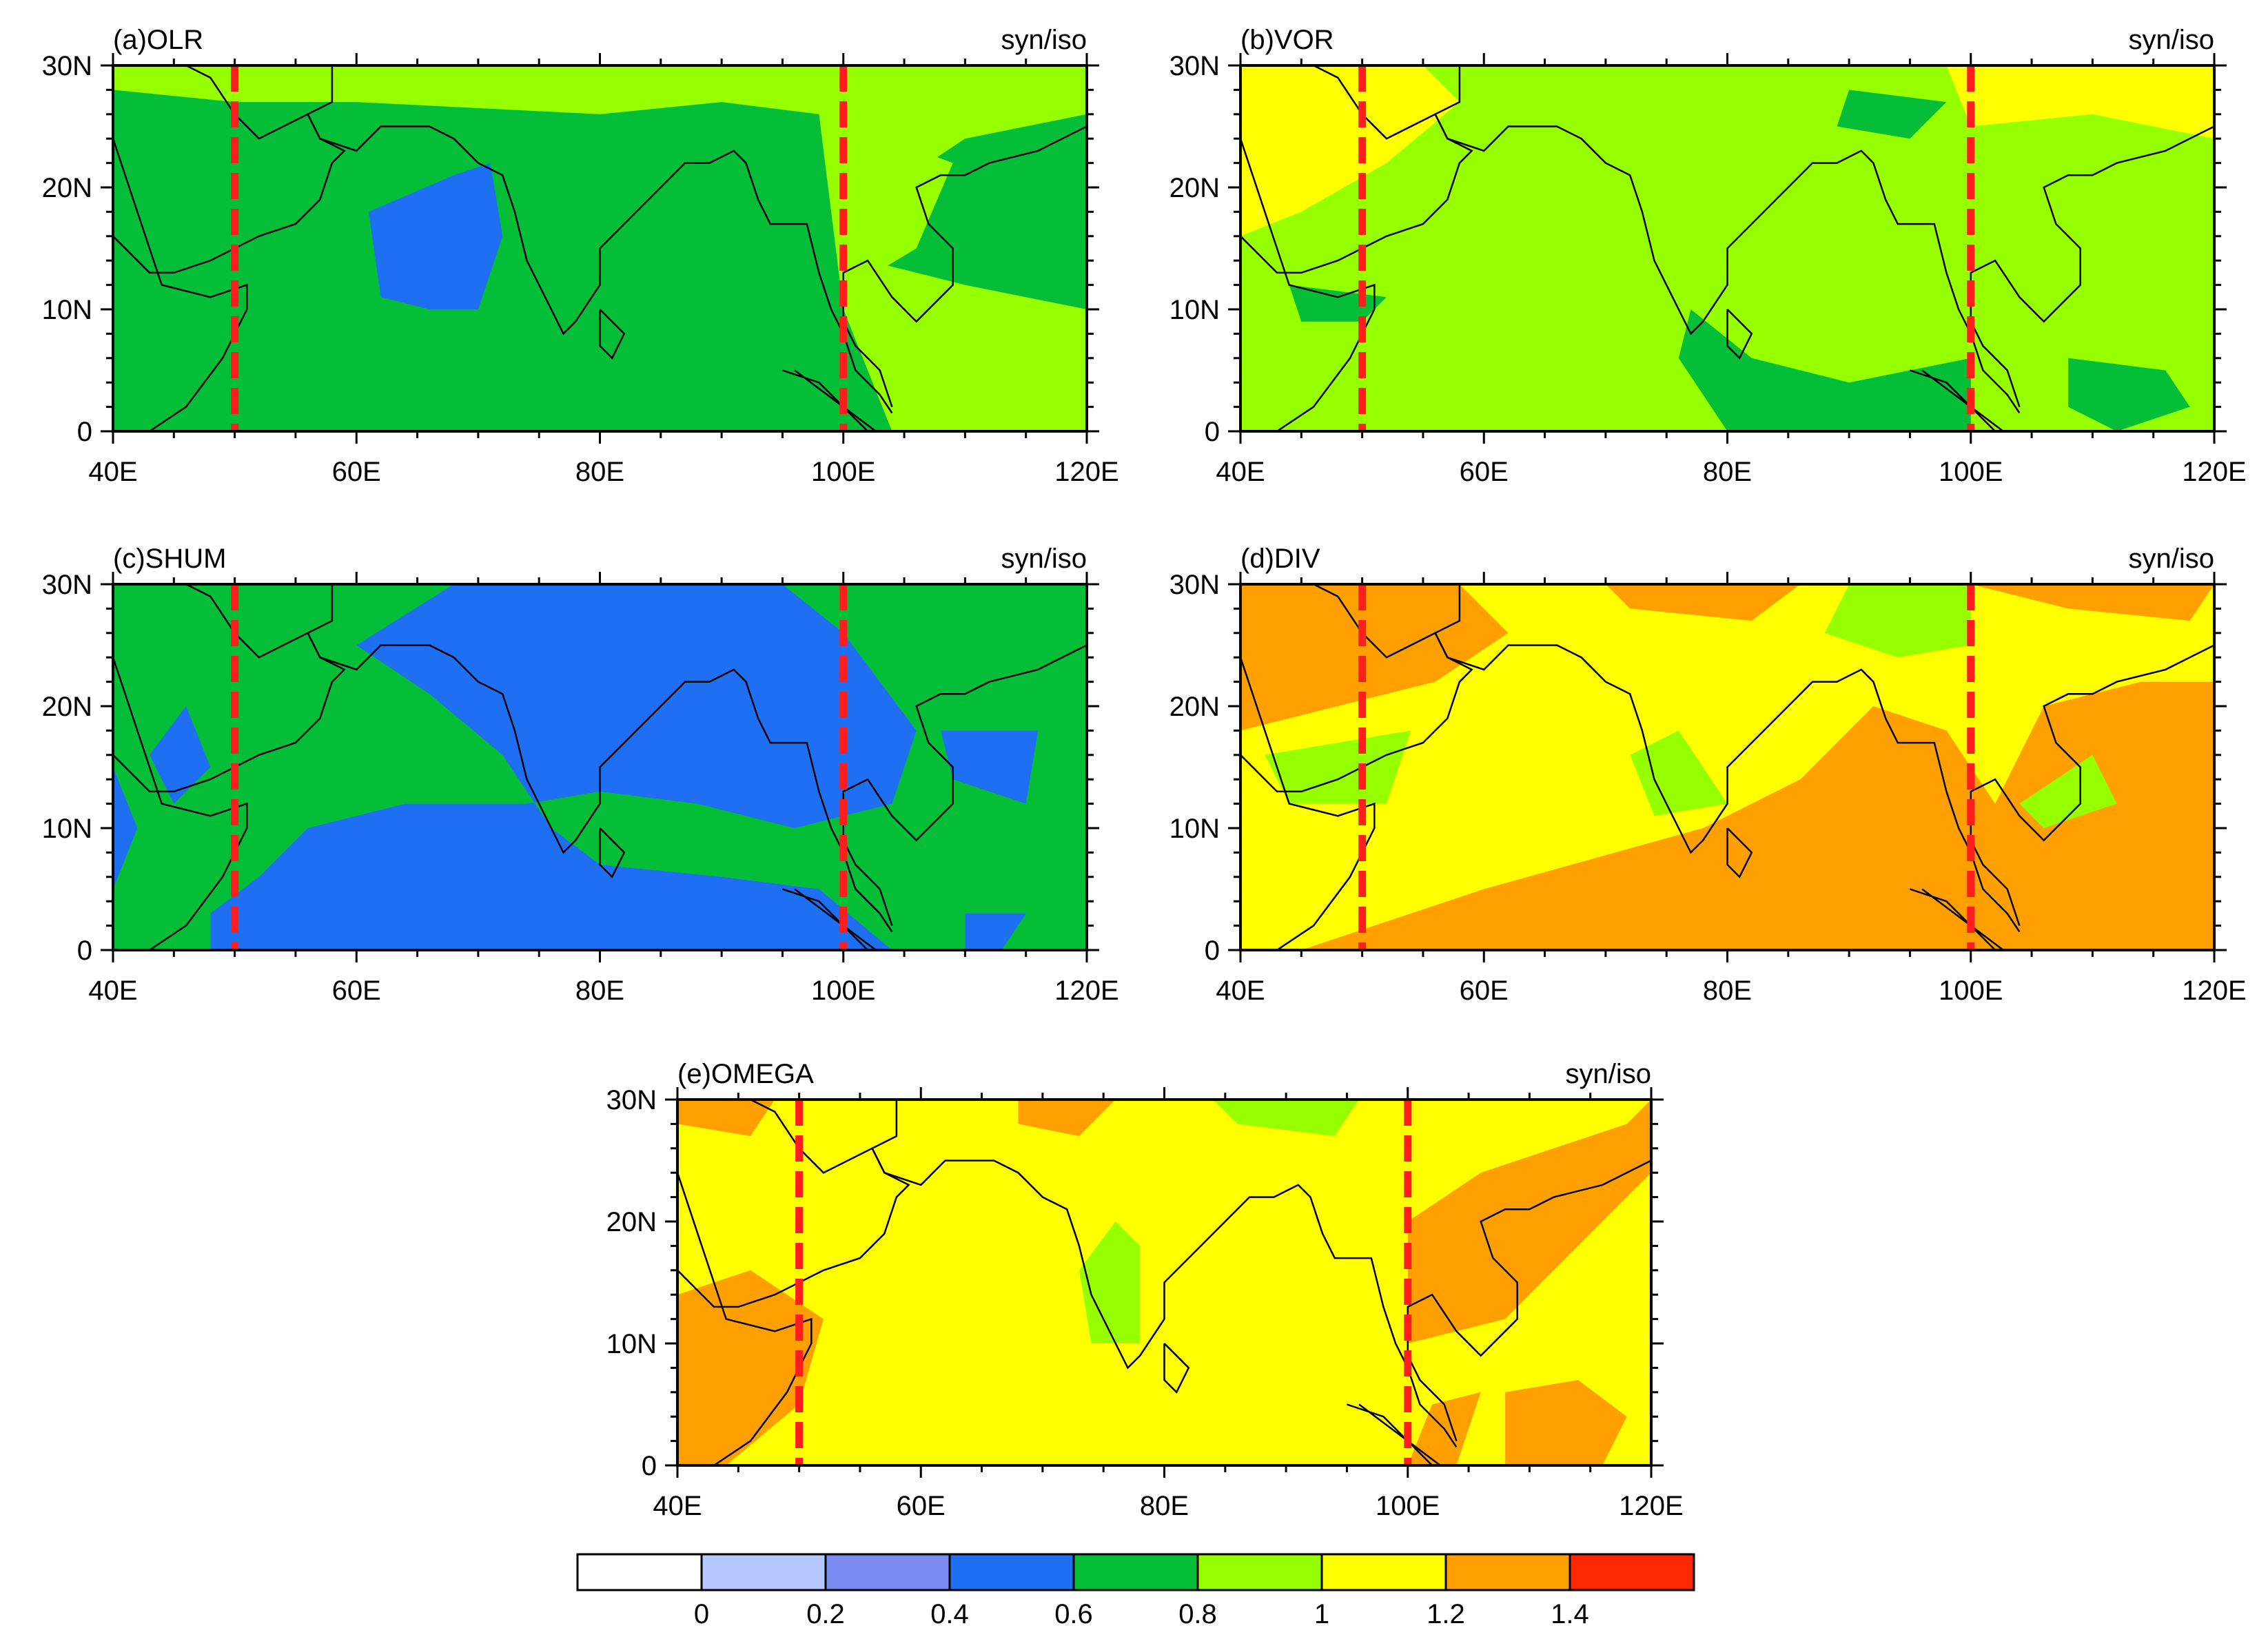  I want to click on colorbar-label: 0.8, so click(1198, 1614).